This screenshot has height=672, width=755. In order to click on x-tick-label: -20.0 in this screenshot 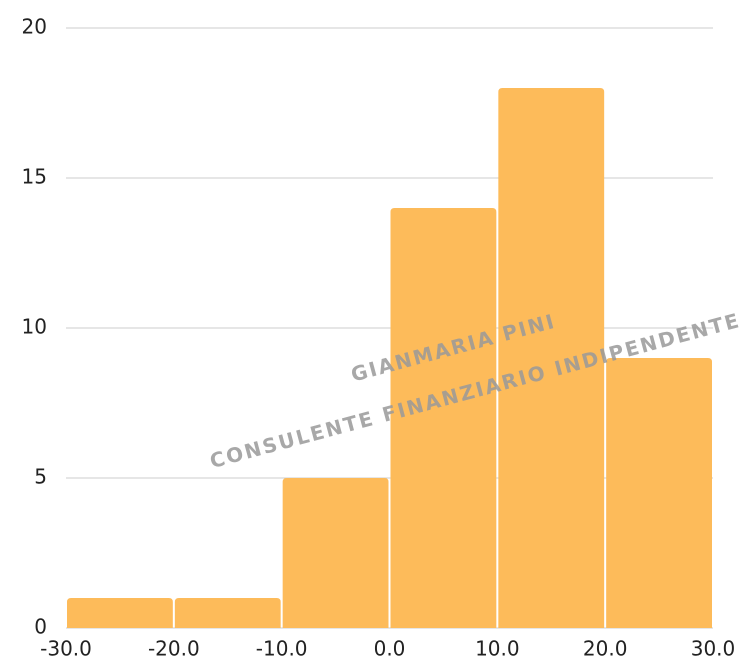, I will do `click(174, 649)`.